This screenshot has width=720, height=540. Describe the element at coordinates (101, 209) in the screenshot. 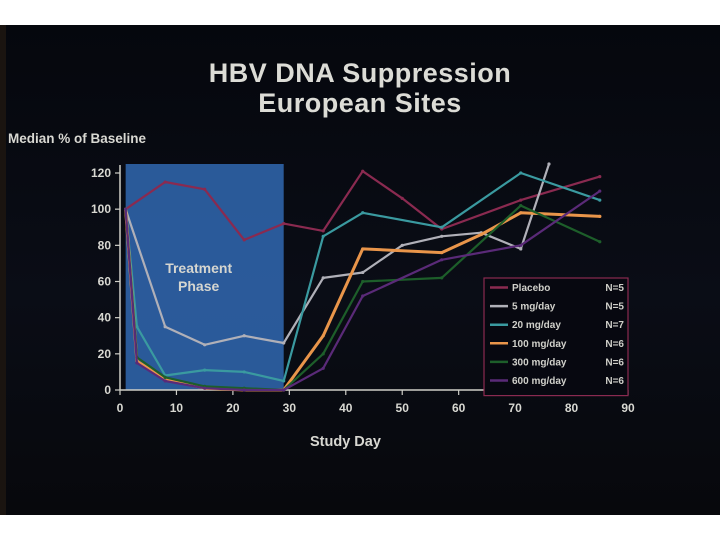

I see `y-tick-label: 100` at that location.